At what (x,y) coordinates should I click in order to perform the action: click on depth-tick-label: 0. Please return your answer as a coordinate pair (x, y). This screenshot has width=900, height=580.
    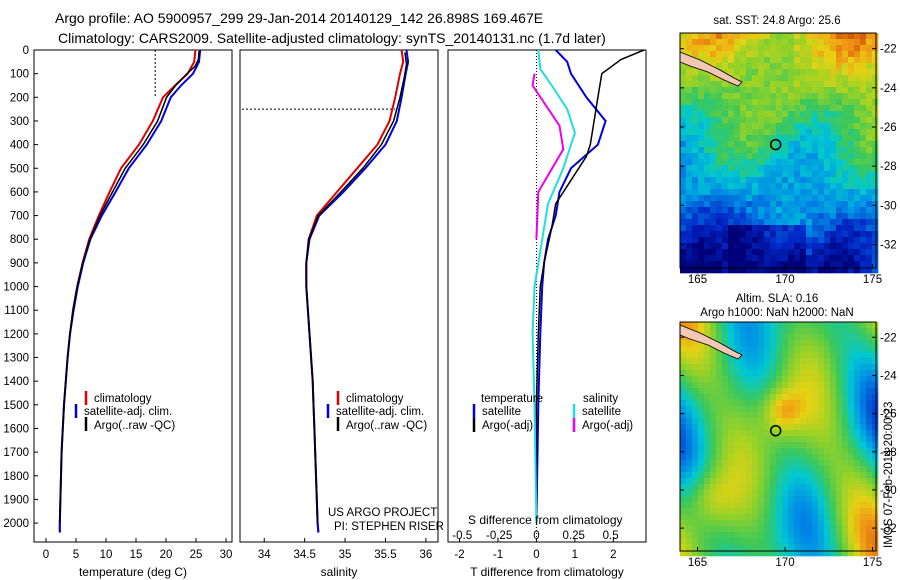
    Looking at the image, I should click on (26, 51).